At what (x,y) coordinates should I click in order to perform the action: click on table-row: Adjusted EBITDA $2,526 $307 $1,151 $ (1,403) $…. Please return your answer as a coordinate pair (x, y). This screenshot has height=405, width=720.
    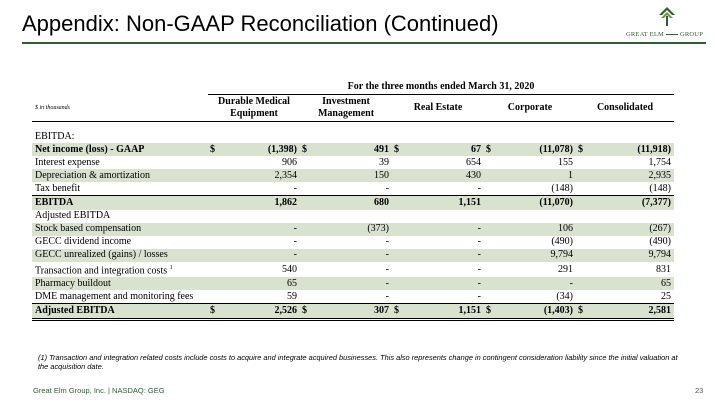
    Looking at the image, I should click on (353, 312).